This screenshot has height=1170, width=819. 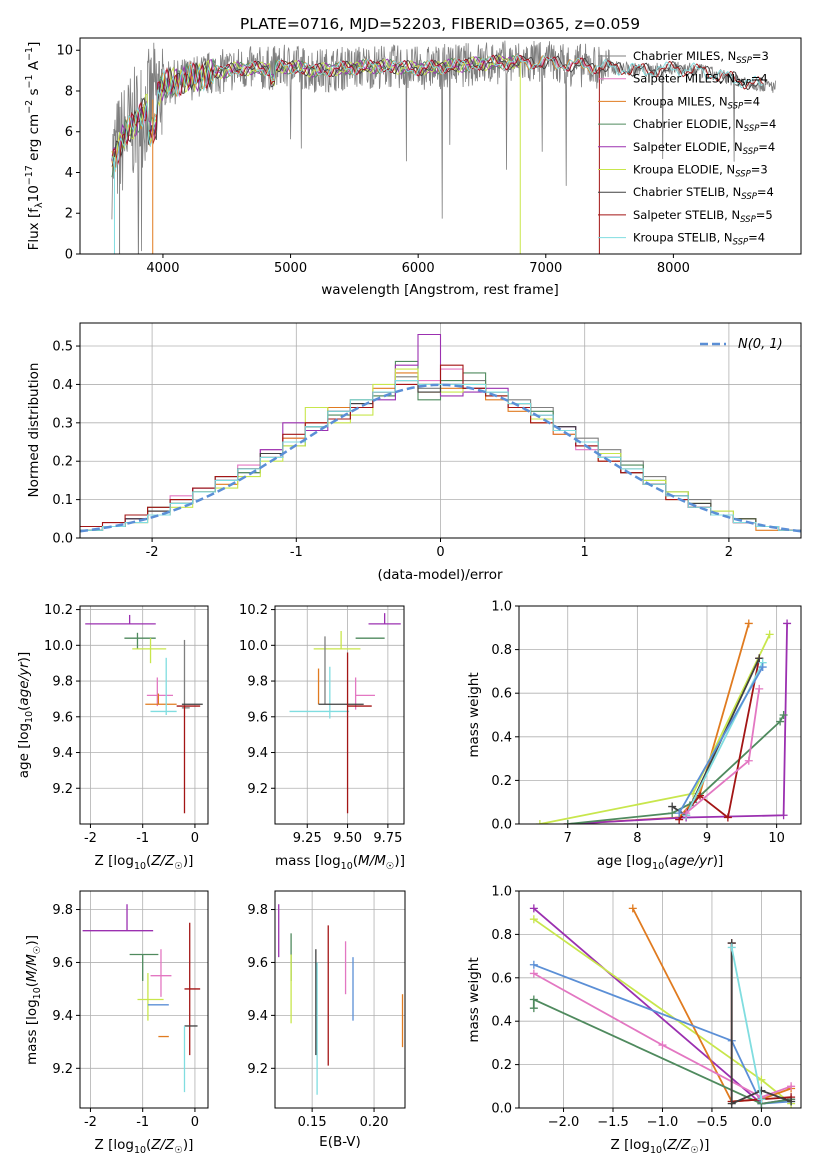 I want to click on x-tick-label: 0.20, so click(x=374, y=1122).